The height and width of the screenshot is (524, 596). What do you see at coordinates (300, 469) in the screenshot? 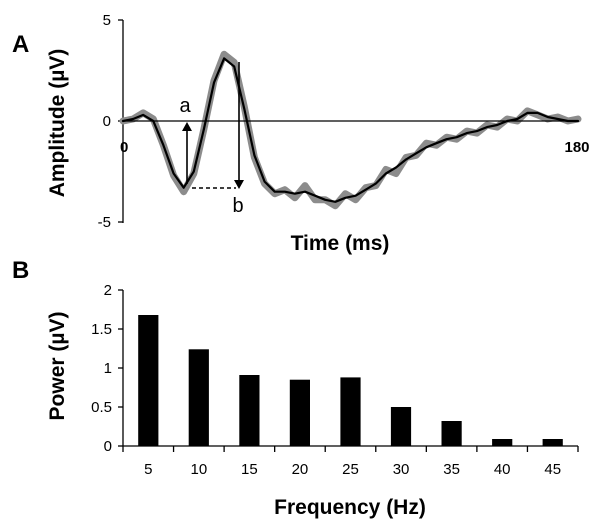
I see `panel-b-x-tick-label: 20` at bounding box center [300, 469].